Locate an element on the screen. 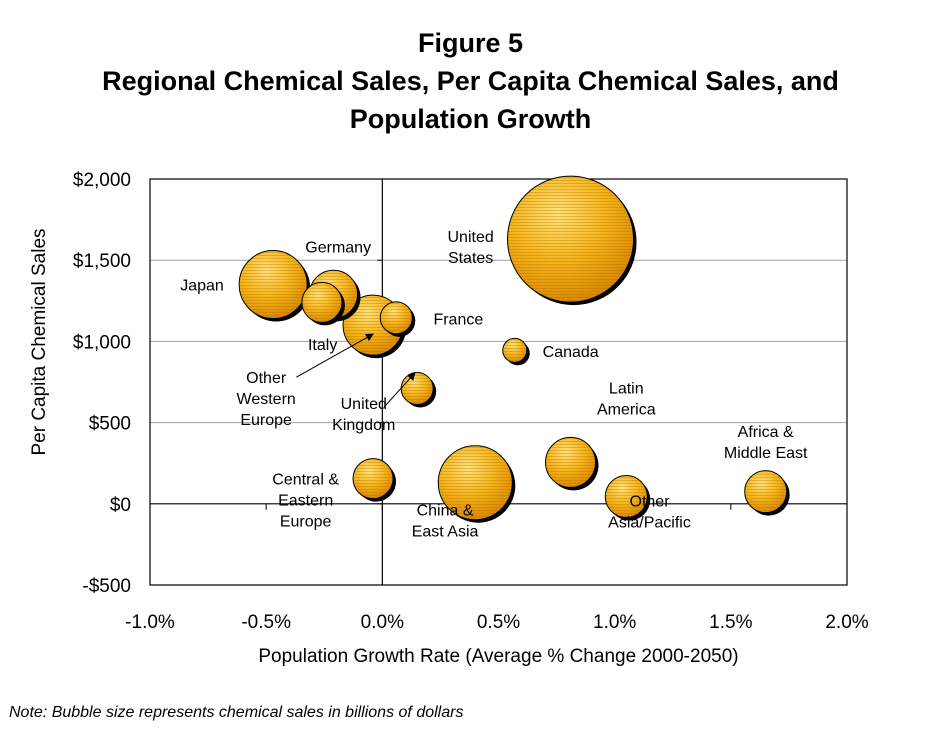  bubble-label-line: Middle East is located at coordinates (766, 453).